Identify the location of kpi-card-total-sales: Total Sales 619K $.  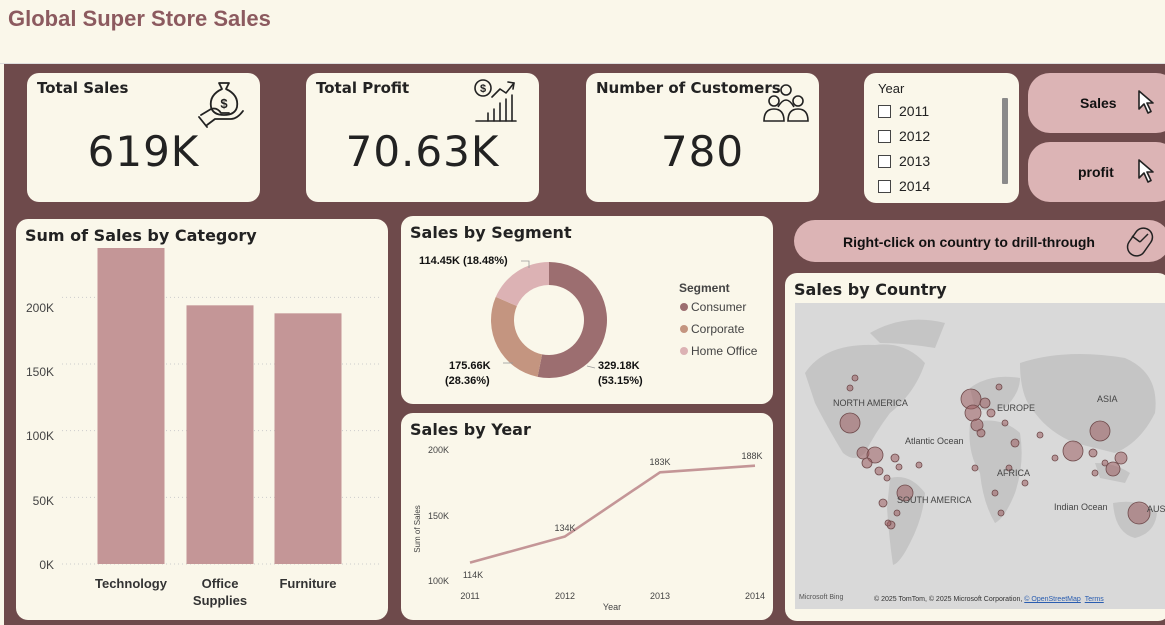
(143, 137).